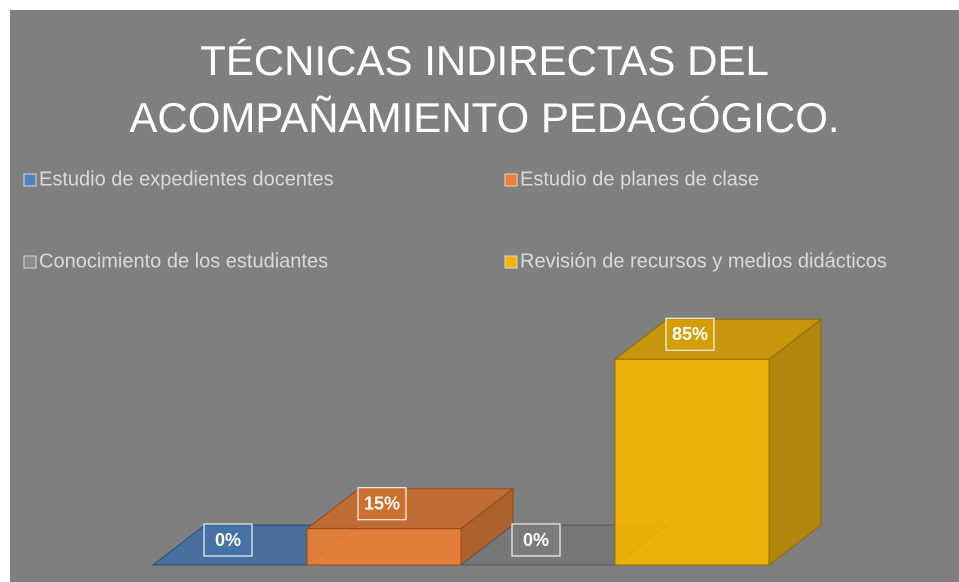 The image size is (959, 582). I want to click on value-label: 85%, so click(690, 334).